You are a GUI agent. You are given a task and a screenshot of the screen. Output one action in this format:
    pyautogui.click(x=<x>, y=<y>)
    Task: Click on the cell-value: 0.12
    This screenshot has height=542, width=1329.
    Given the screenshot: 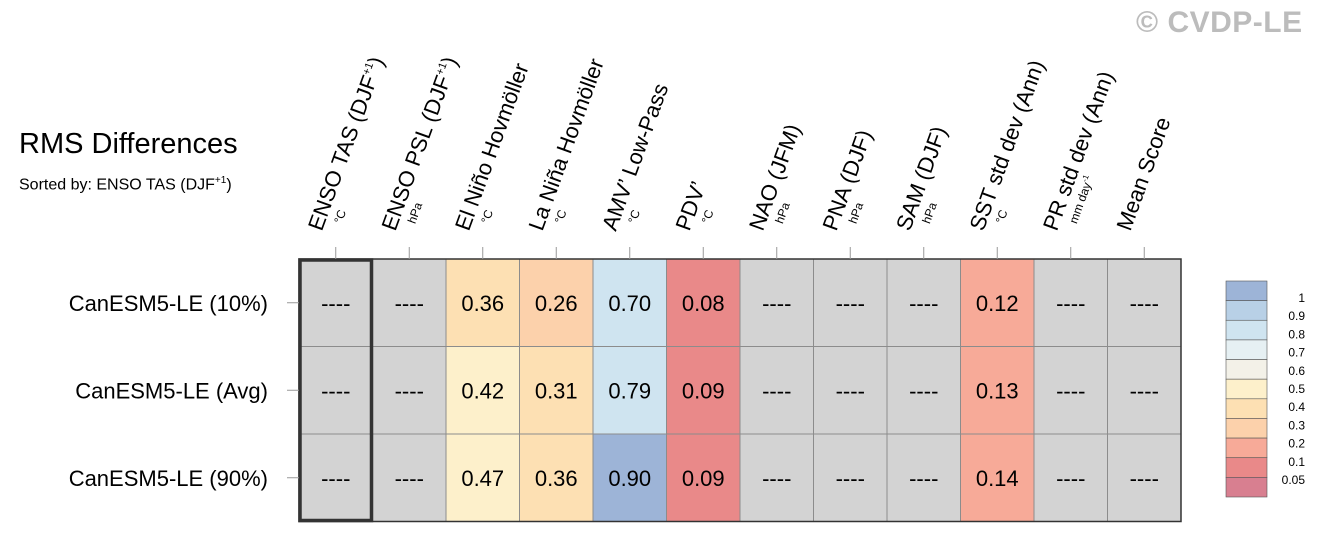 What is the action you would take?
    pyautogui.click(x=997, y=303)
    